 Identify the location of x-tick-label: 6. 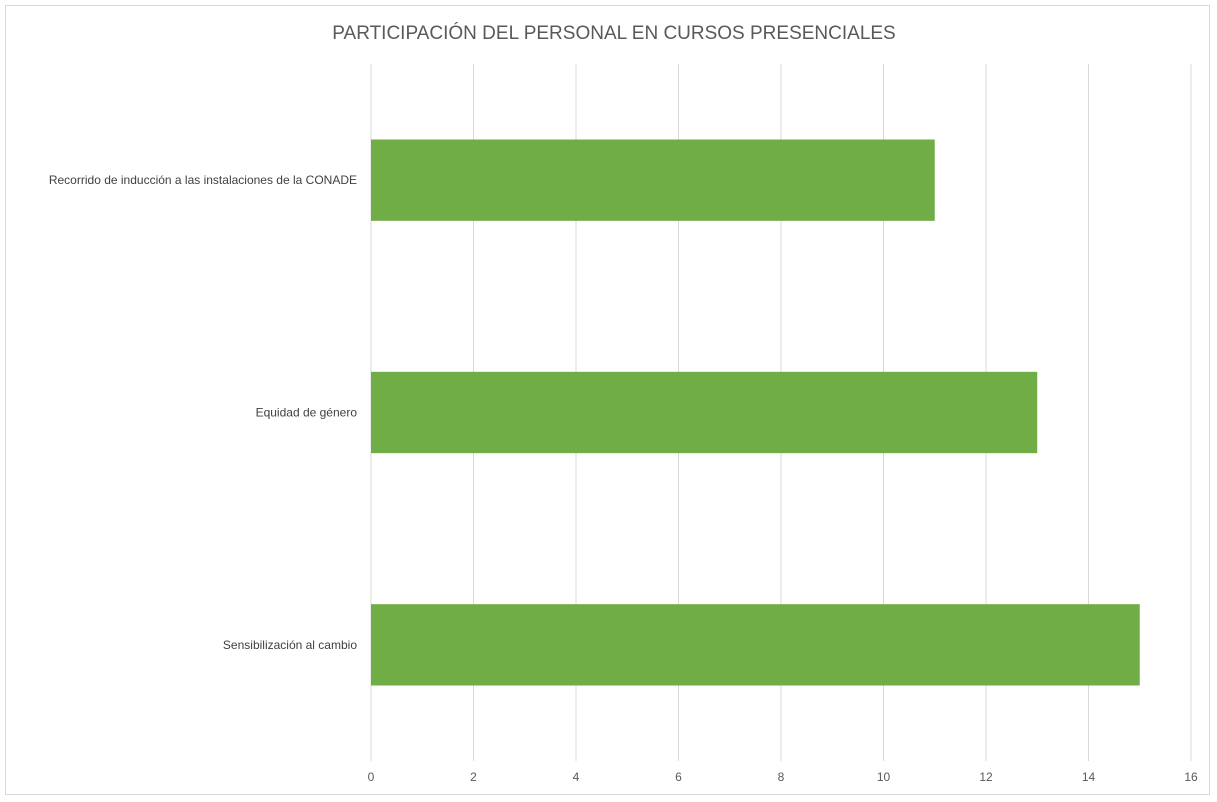
(678, 777).